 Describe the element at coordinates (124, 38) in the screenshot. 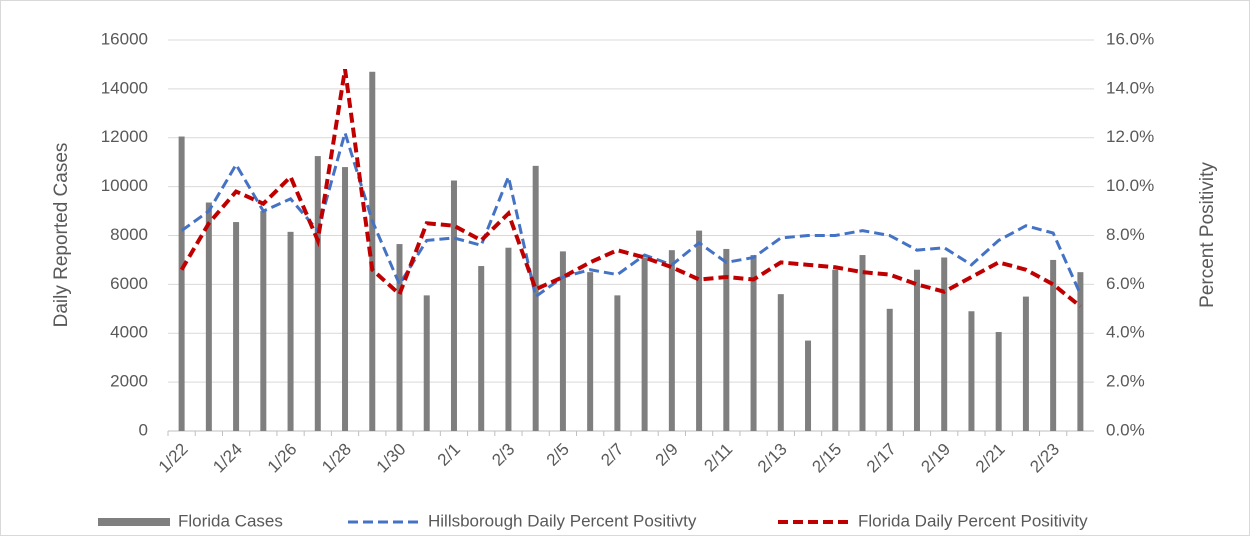

I see `y-tick-label: 16000` at that location.